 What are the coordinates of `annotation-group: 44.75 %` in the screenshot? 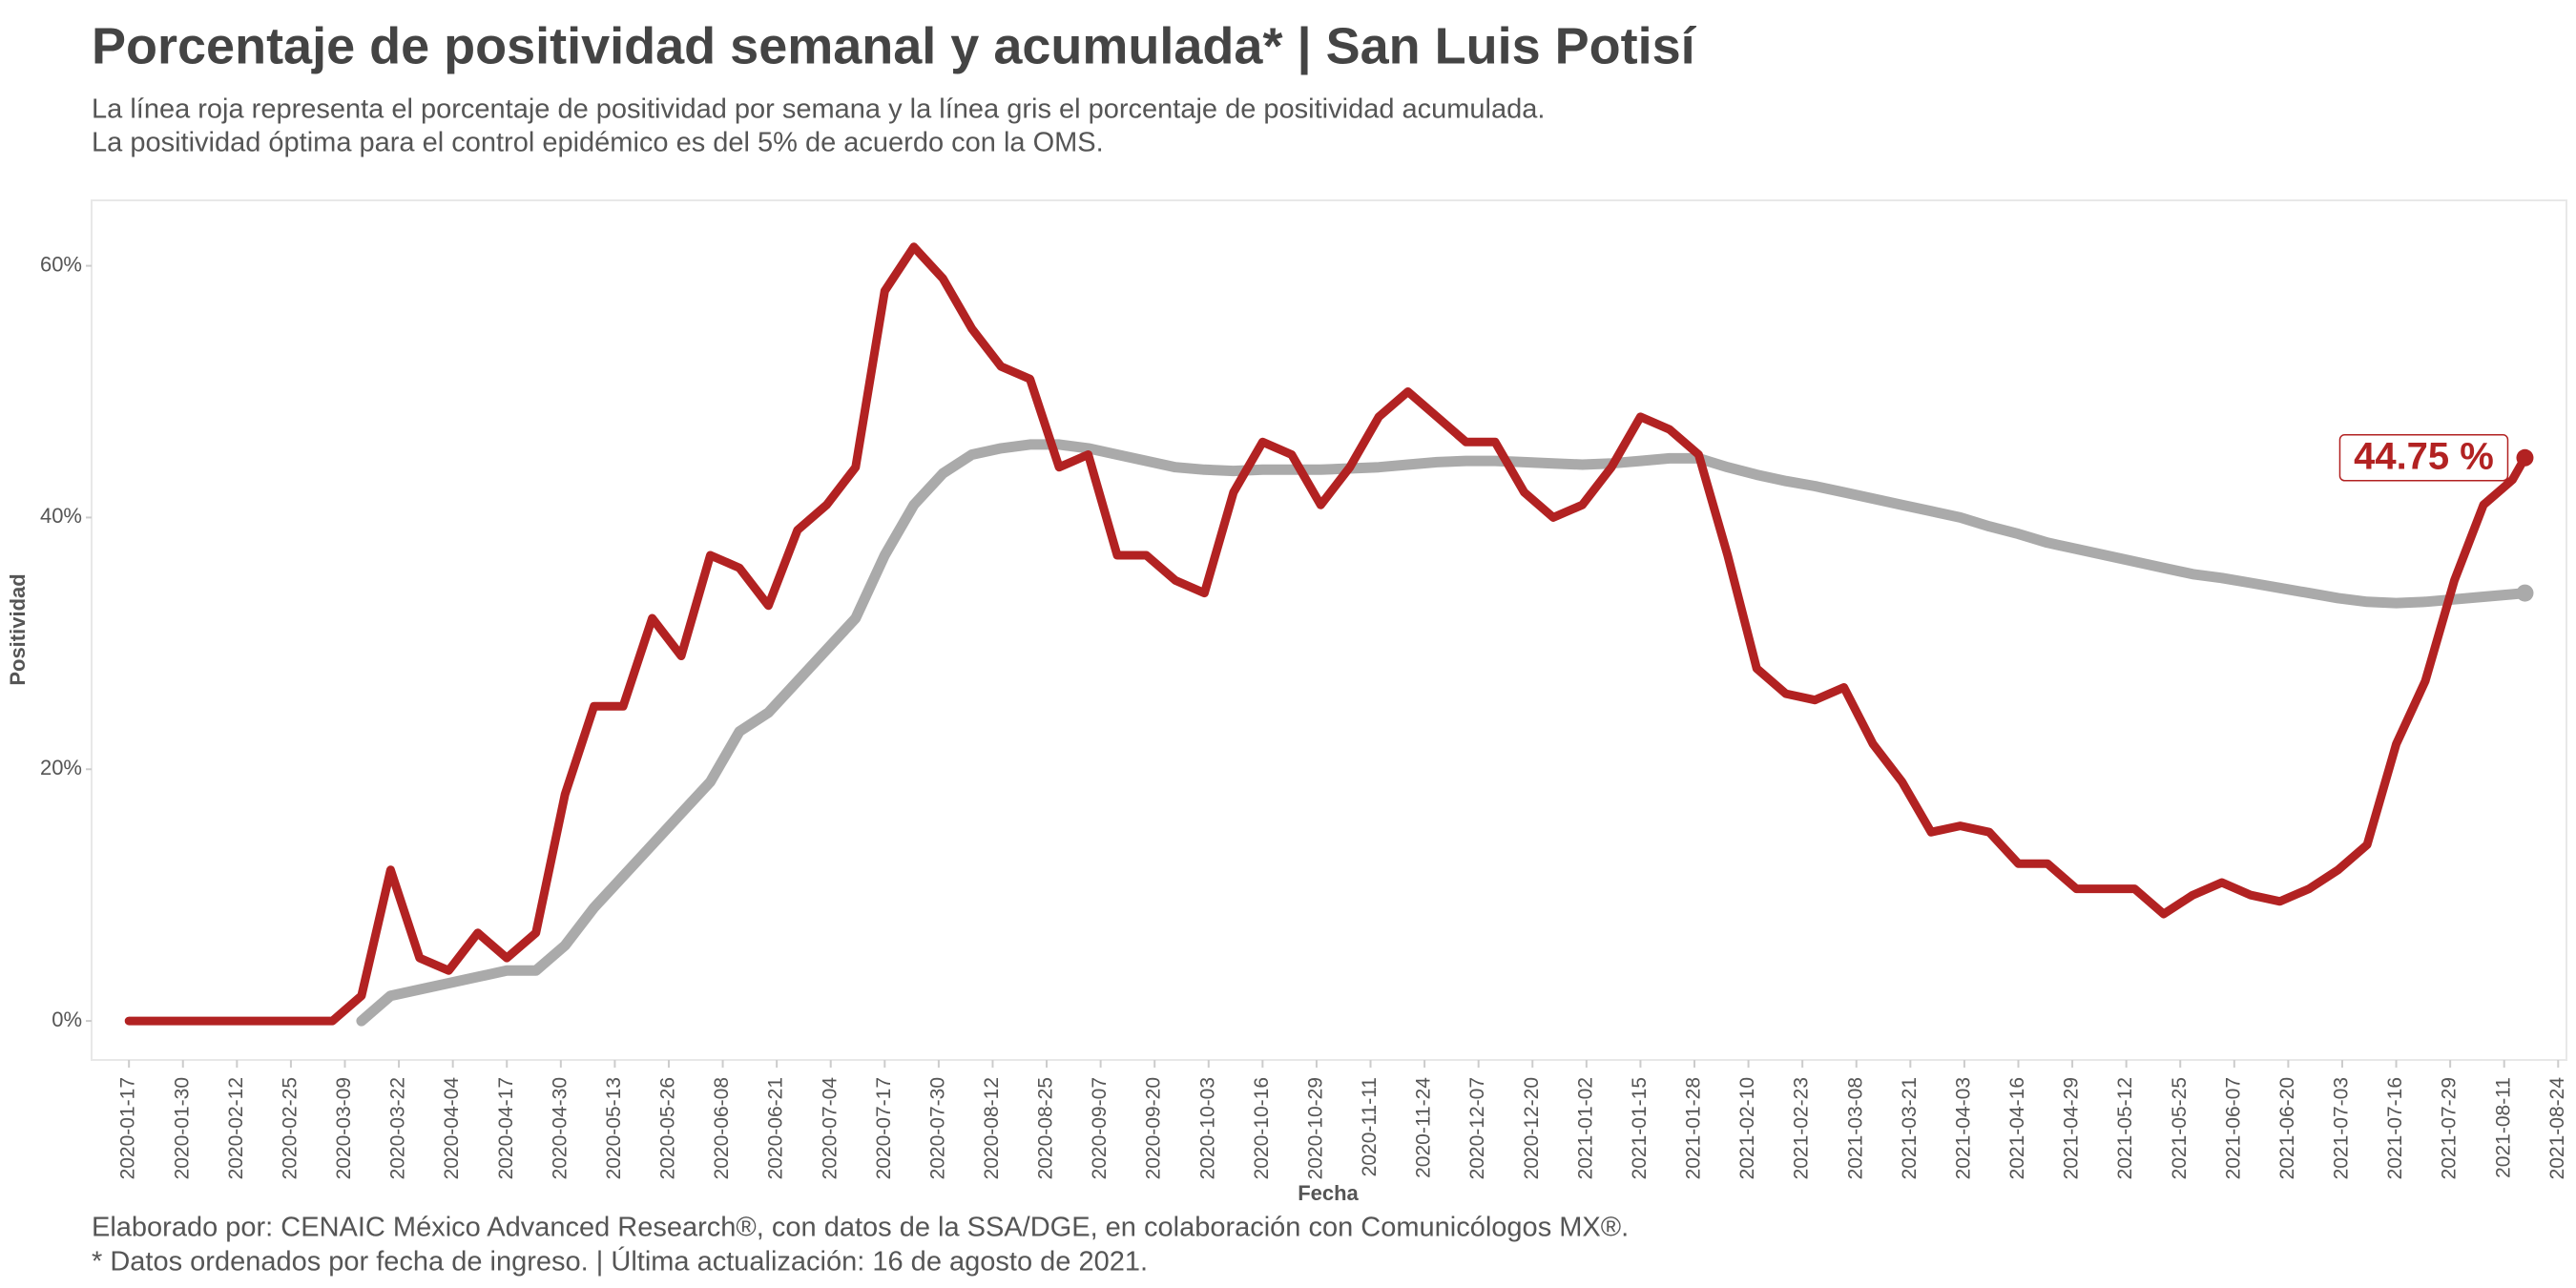 It's located at (2423, 458).